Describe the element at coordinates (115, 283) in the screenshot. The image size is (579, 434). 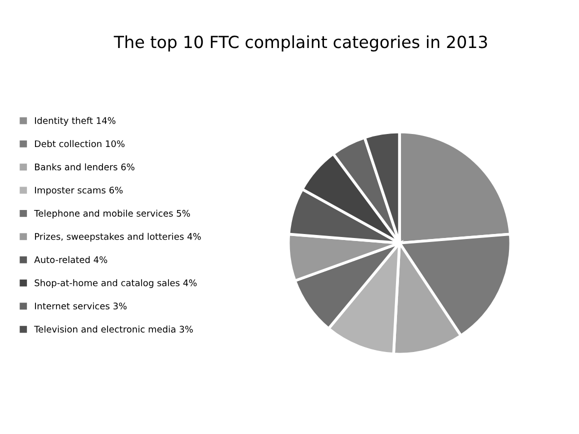
I see `legend-label: Shop-at-home and catalog sales 4%` at that location.